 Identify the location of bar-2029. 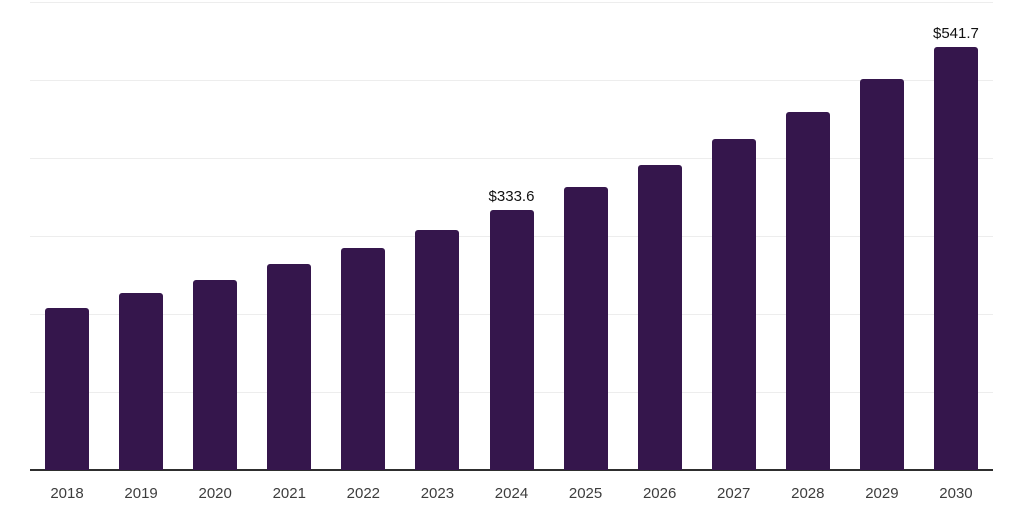
(881, 274).